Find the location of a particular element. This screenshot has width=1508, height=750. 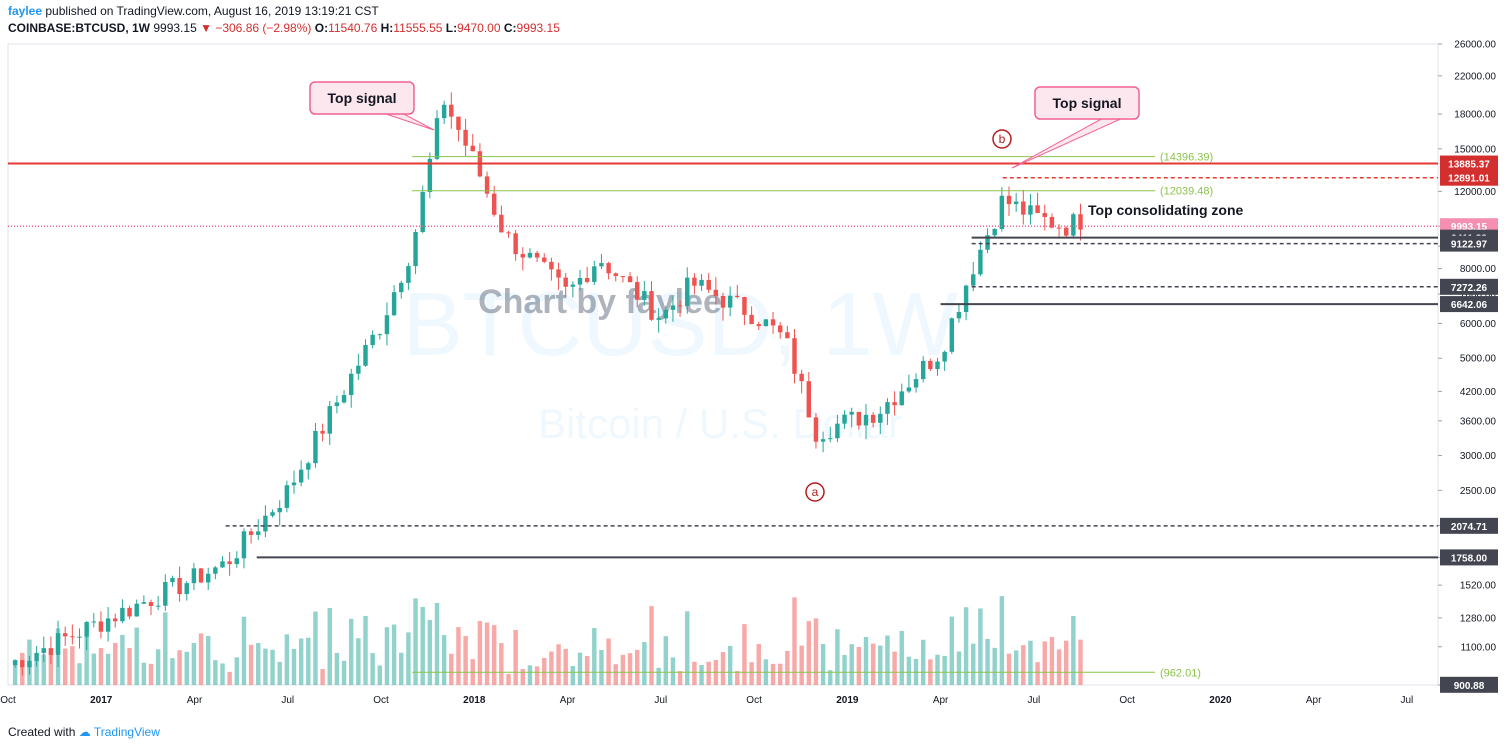

y-tick-label: 1280.00 is located at coordinates (1478, 618).